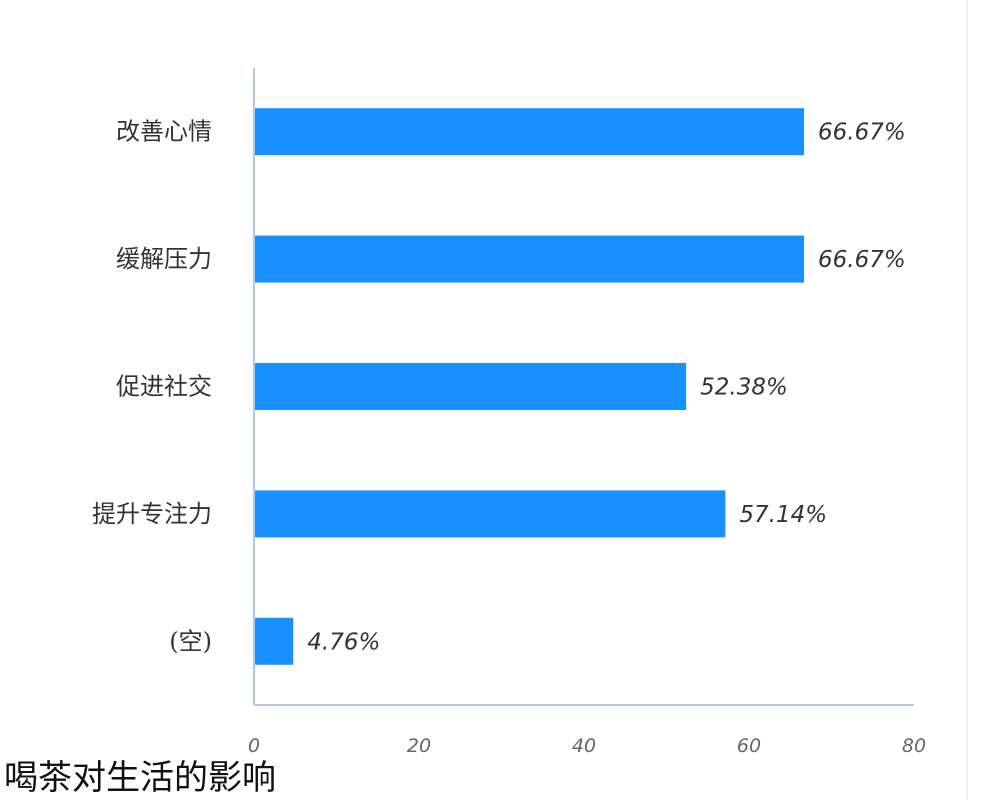  Describe the element at coordinates (152, 514) in the screenshot. I see `category-label: 提升专注力` at that location.